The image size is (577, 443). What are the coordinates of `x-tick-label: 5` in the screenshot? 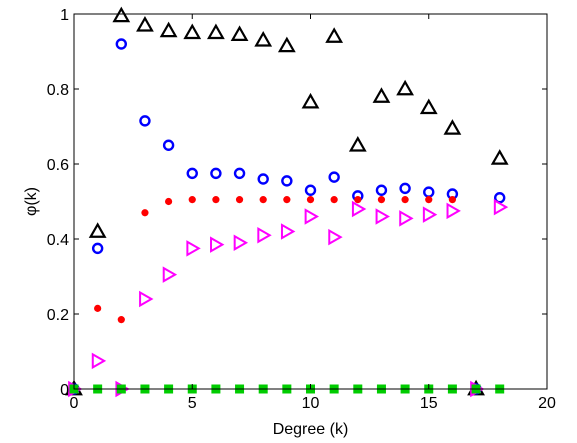 It's located at (192, 403).